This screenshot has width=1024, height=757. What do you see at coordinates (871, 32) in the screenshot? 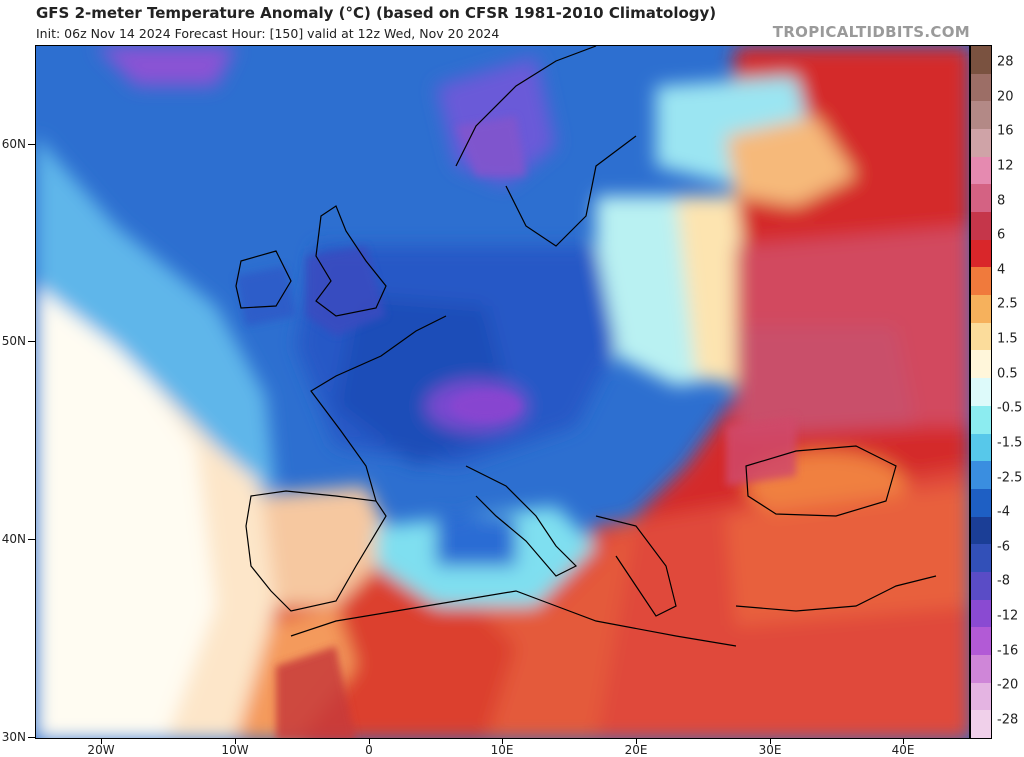
I see `credit-watermark: TROPICALTIDBITS.COM` at bounding box center [871, 32].